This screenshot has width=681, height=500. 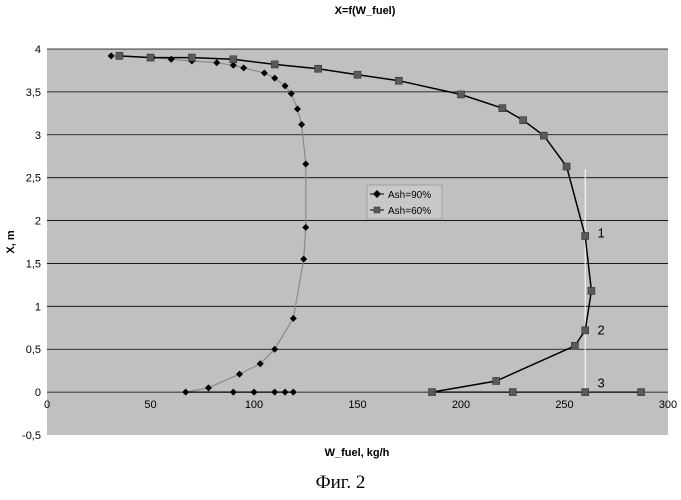 I want to click on legend-label-60: Ash=60%, so click(x=409, y=211).